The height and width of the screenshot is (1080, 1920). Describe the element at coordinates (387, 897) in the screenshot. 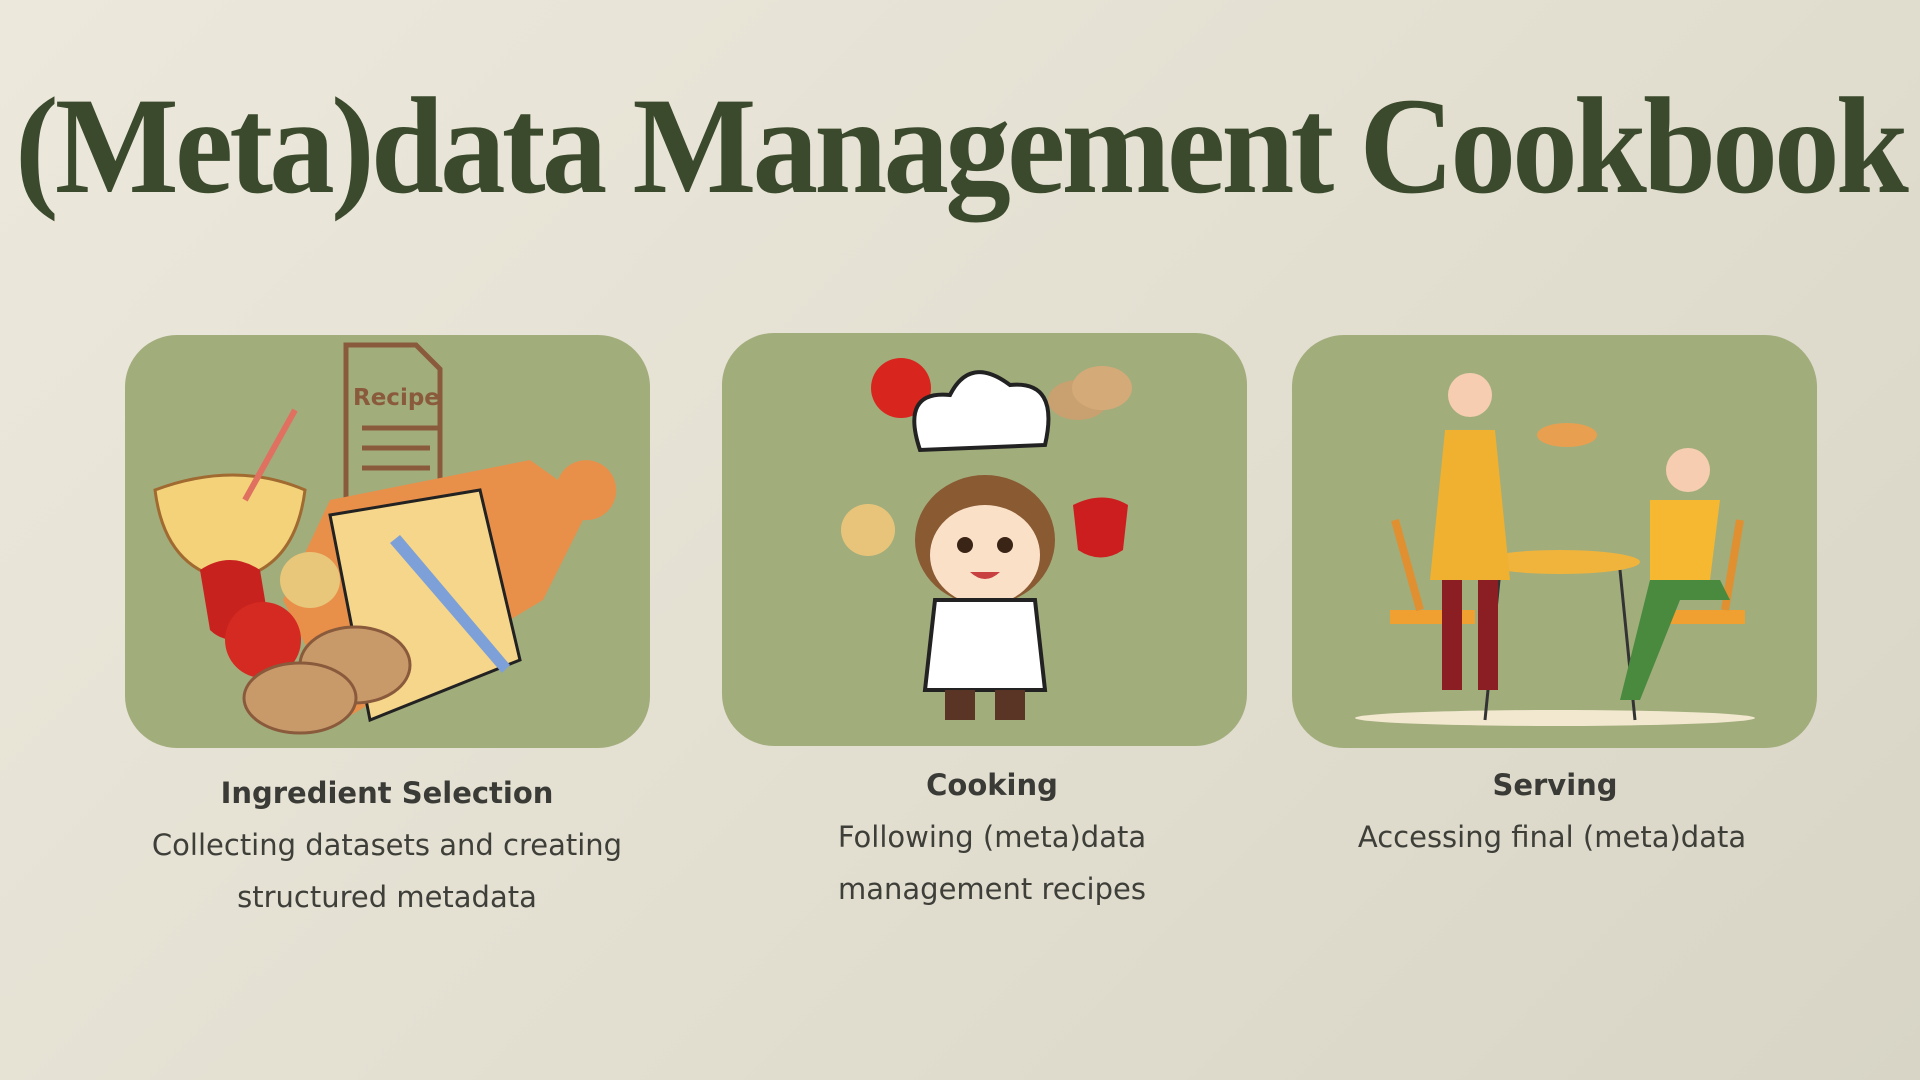

I see `card-description: structured metadata` at that location.